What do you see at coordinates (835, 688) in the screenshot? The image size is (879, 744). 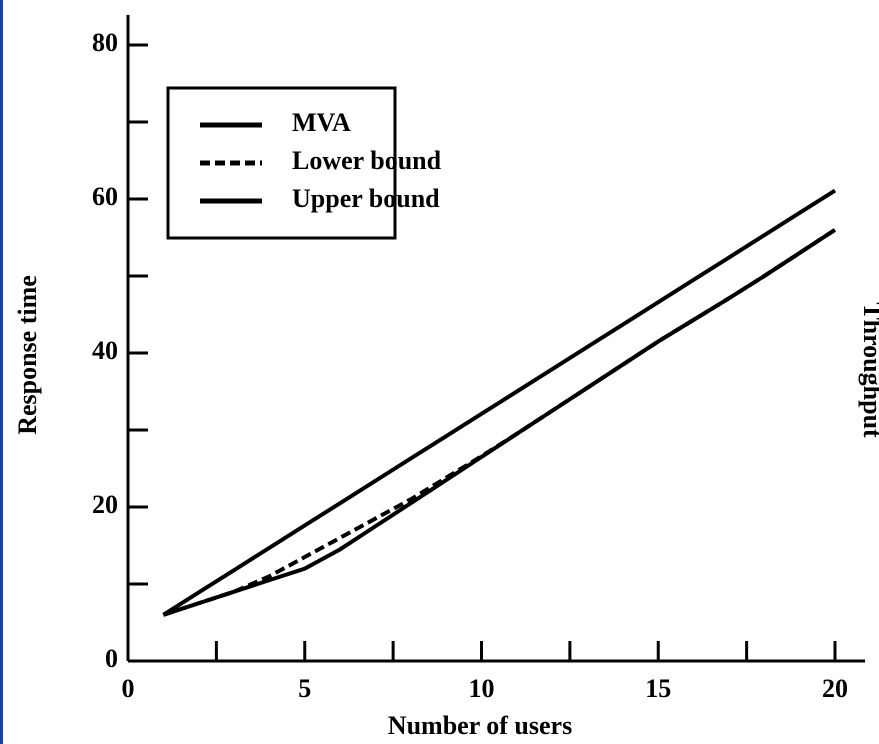 I see `x-tick-label: 20` at bounding box center [835, 688].